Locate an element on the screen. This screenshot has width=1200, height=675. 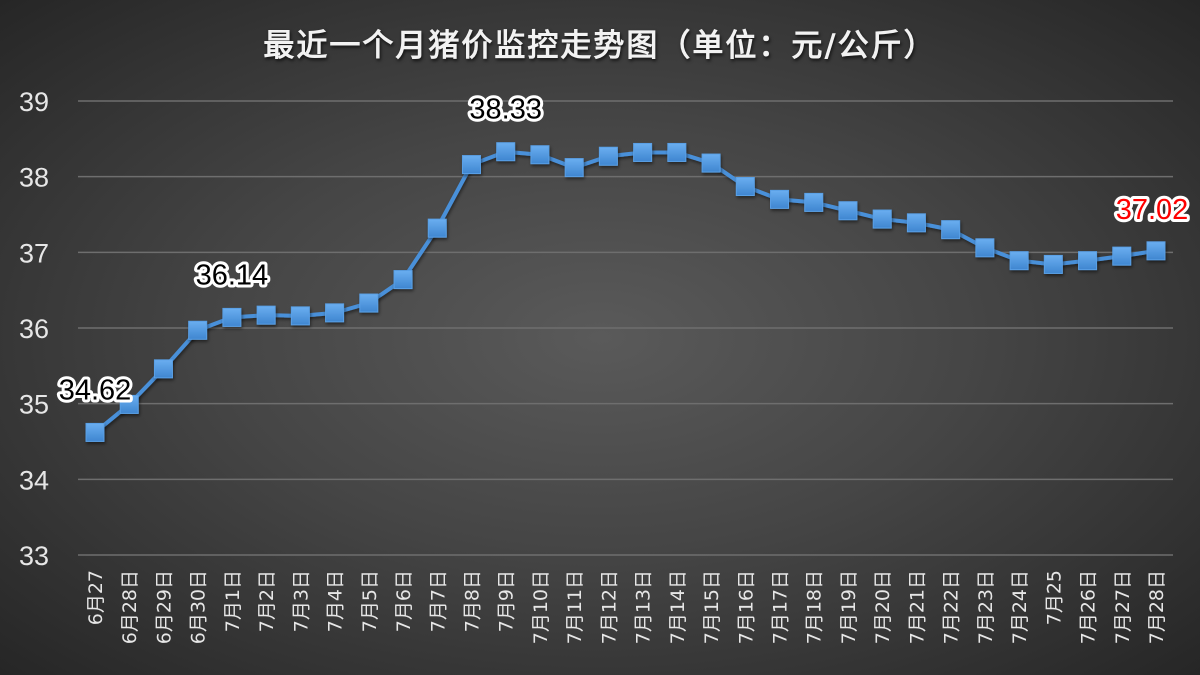
x-tick-label: 7月25 is located at coordinates (1054, 597).